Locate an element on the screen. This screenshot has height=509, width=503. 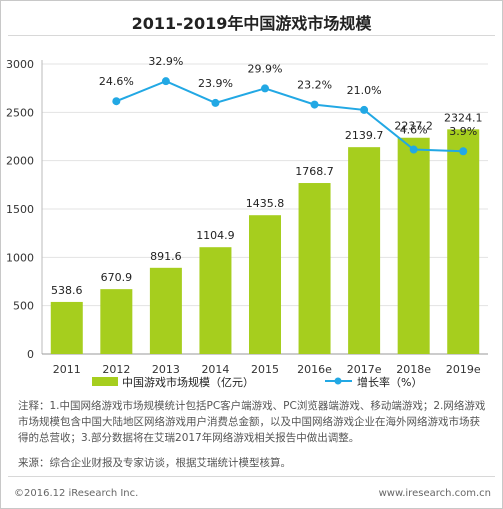
growth-rate-label: 32.9% is located at coordinates (165, 61).